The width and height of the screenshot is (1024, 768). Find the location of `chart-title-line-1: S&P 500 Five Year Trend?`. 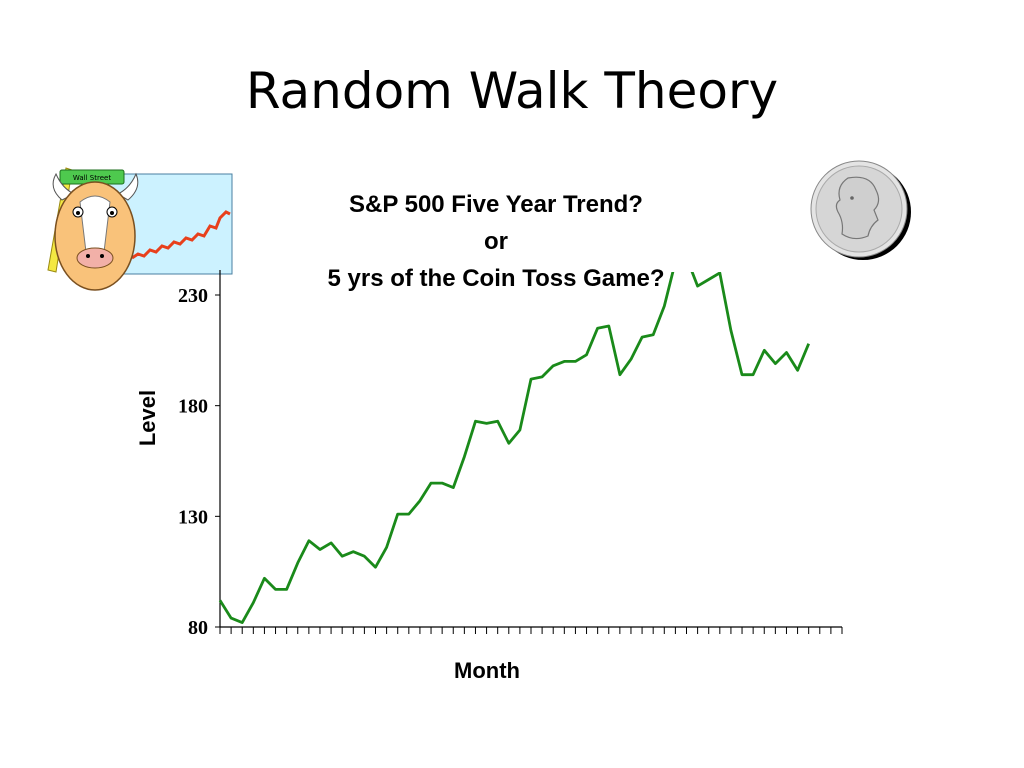

chart-title-line-1: S&P 500 Five Year Trend? is located at coordinates (496, 204).